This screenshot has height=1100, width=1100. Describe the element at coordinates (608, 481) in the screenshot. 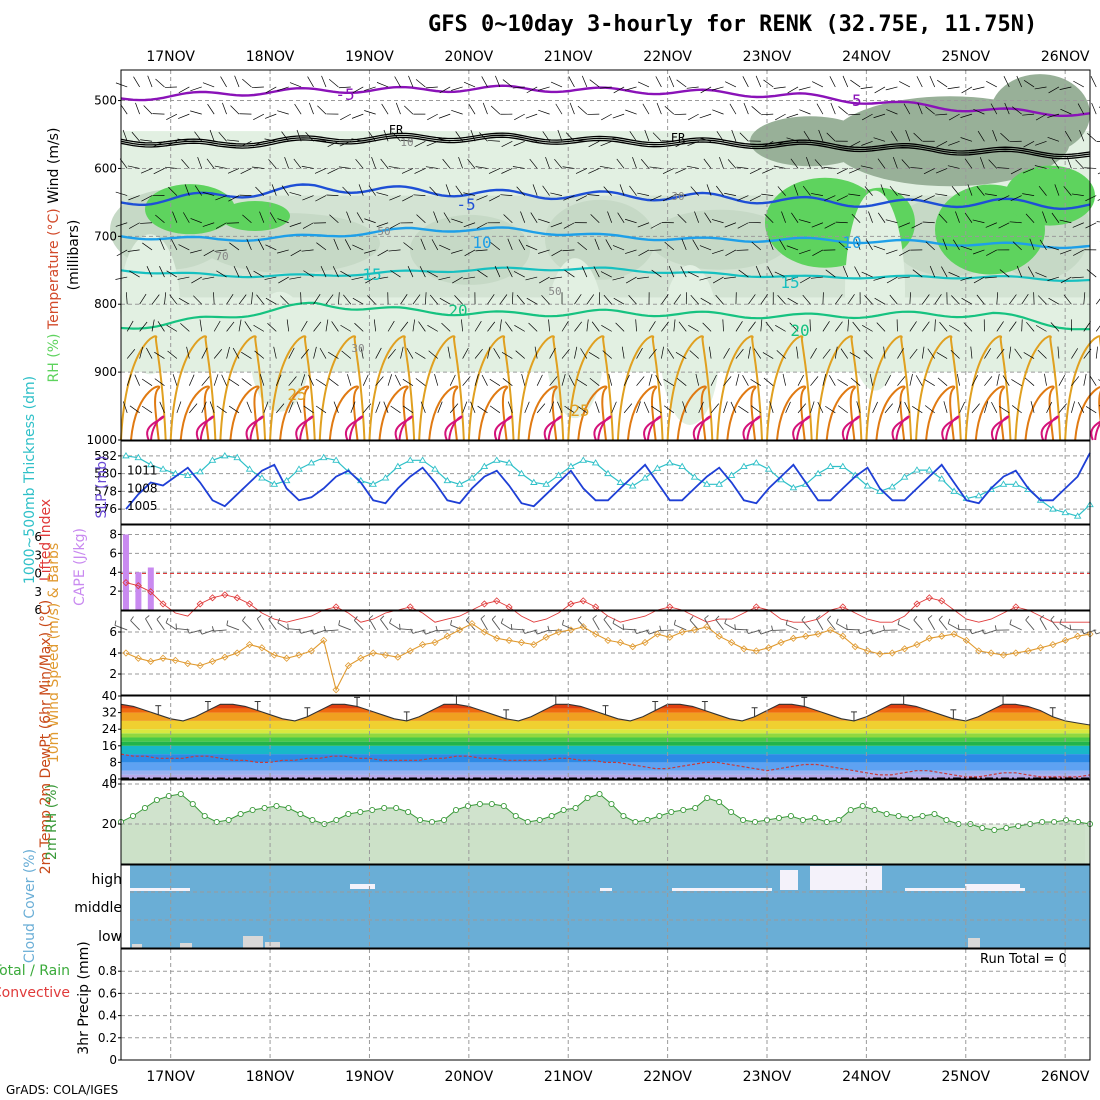

I see `slp-line` at that location.